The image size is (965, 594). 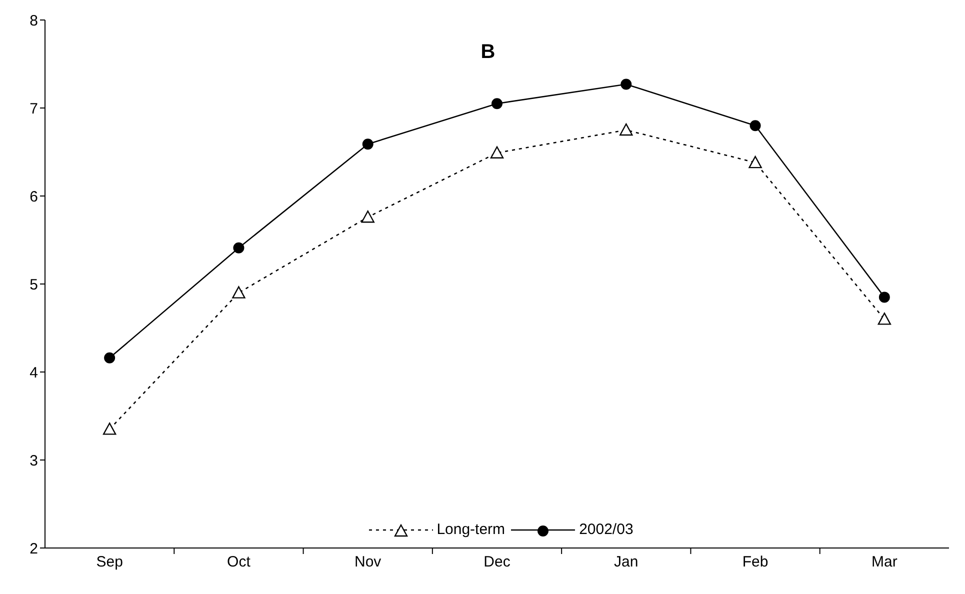 What do you see at coordinates (626, 562) in the screenshot?
I see `x-tick-label: Jan` at bounding box center [626, 562].